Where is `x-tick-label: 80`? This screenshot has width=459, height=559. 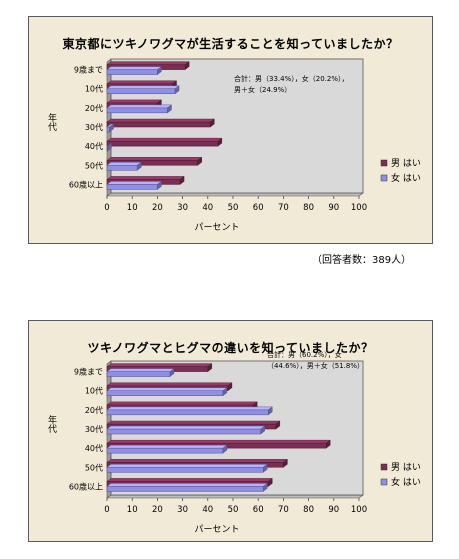 x-tick-label: 80 is located at coordinates (308, 510).